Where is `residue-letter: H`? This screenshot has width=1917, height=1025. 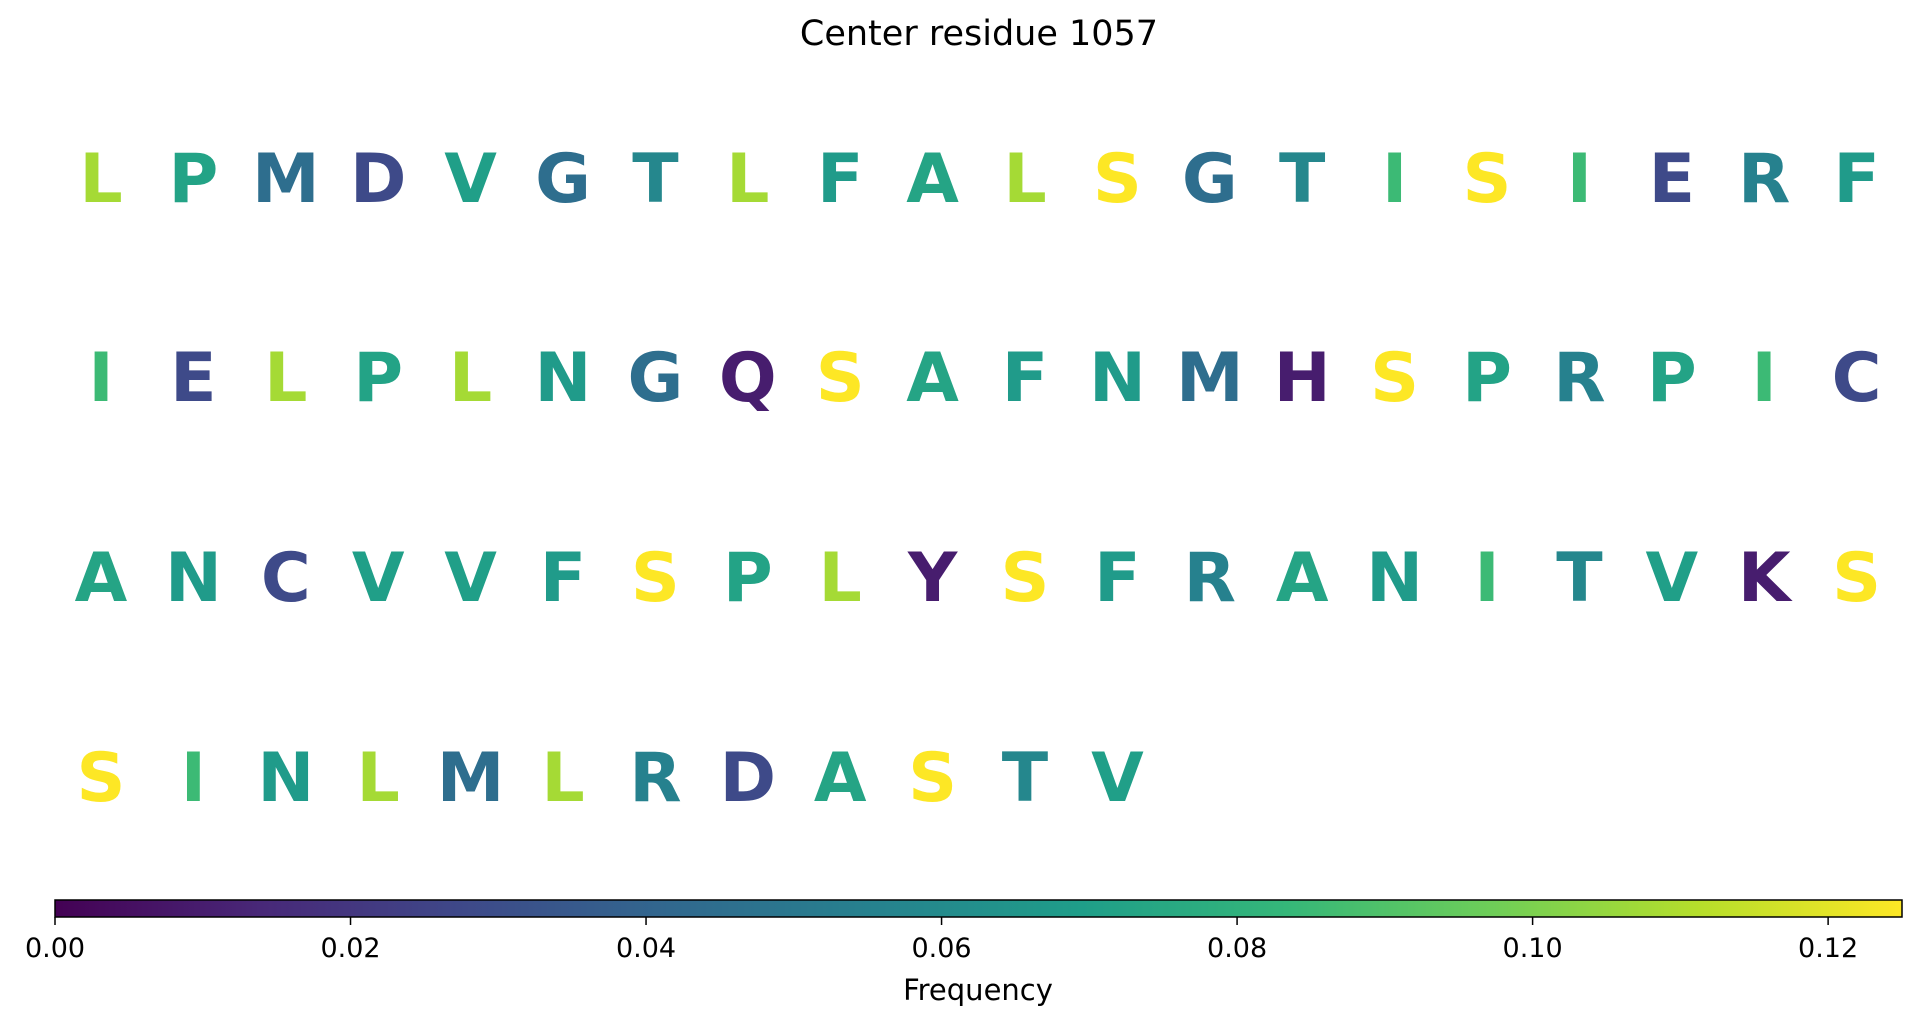
residue-letter: H is located at coordinates (1302, 378).